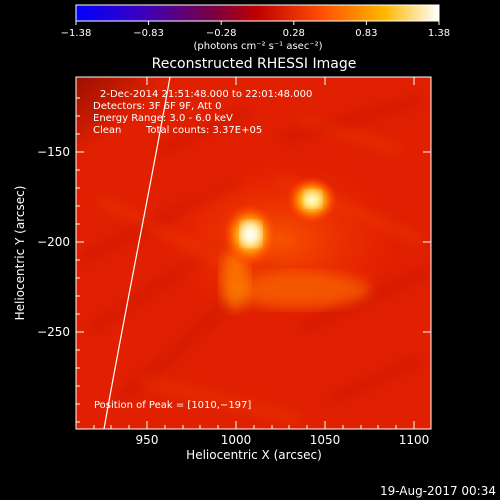 Image resolution: width=500 pixels, height=500 pixels. What do you see at coordinates (325, 440) in the screenshot?
I see `x-tick-label: 1050` at bounding box center [325, 440].